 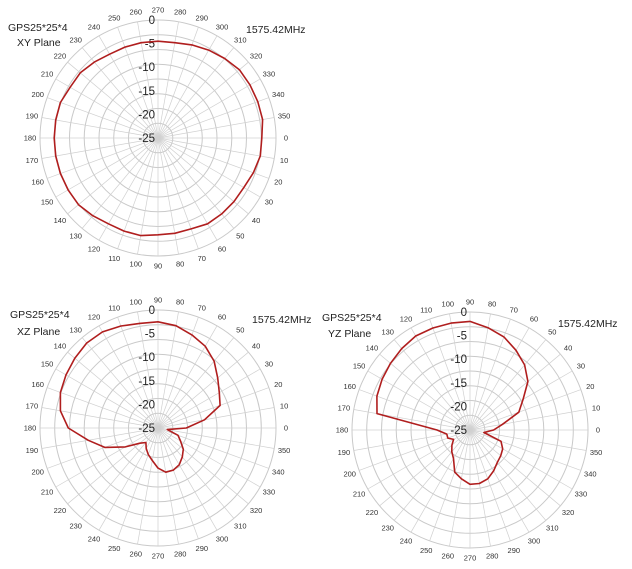 I want to click on angle-tick-label: 170, so click(x=32, y=160).